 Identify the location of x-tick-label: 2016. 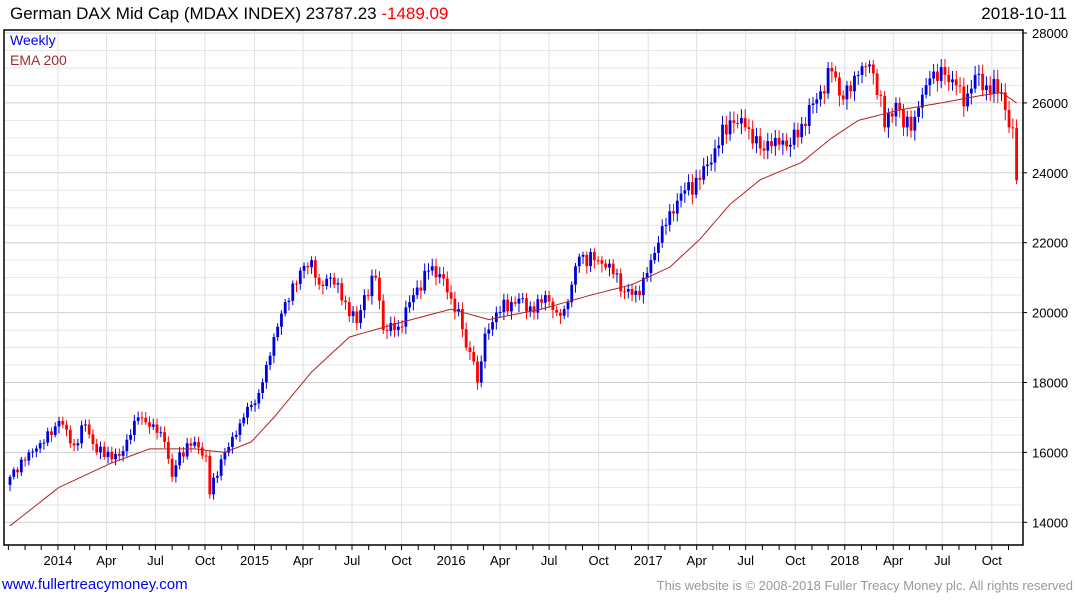
(451, 560).